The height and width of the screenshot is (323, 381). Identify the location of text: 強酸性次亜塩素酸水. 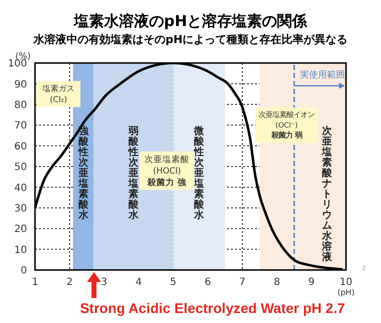
(83, 174).